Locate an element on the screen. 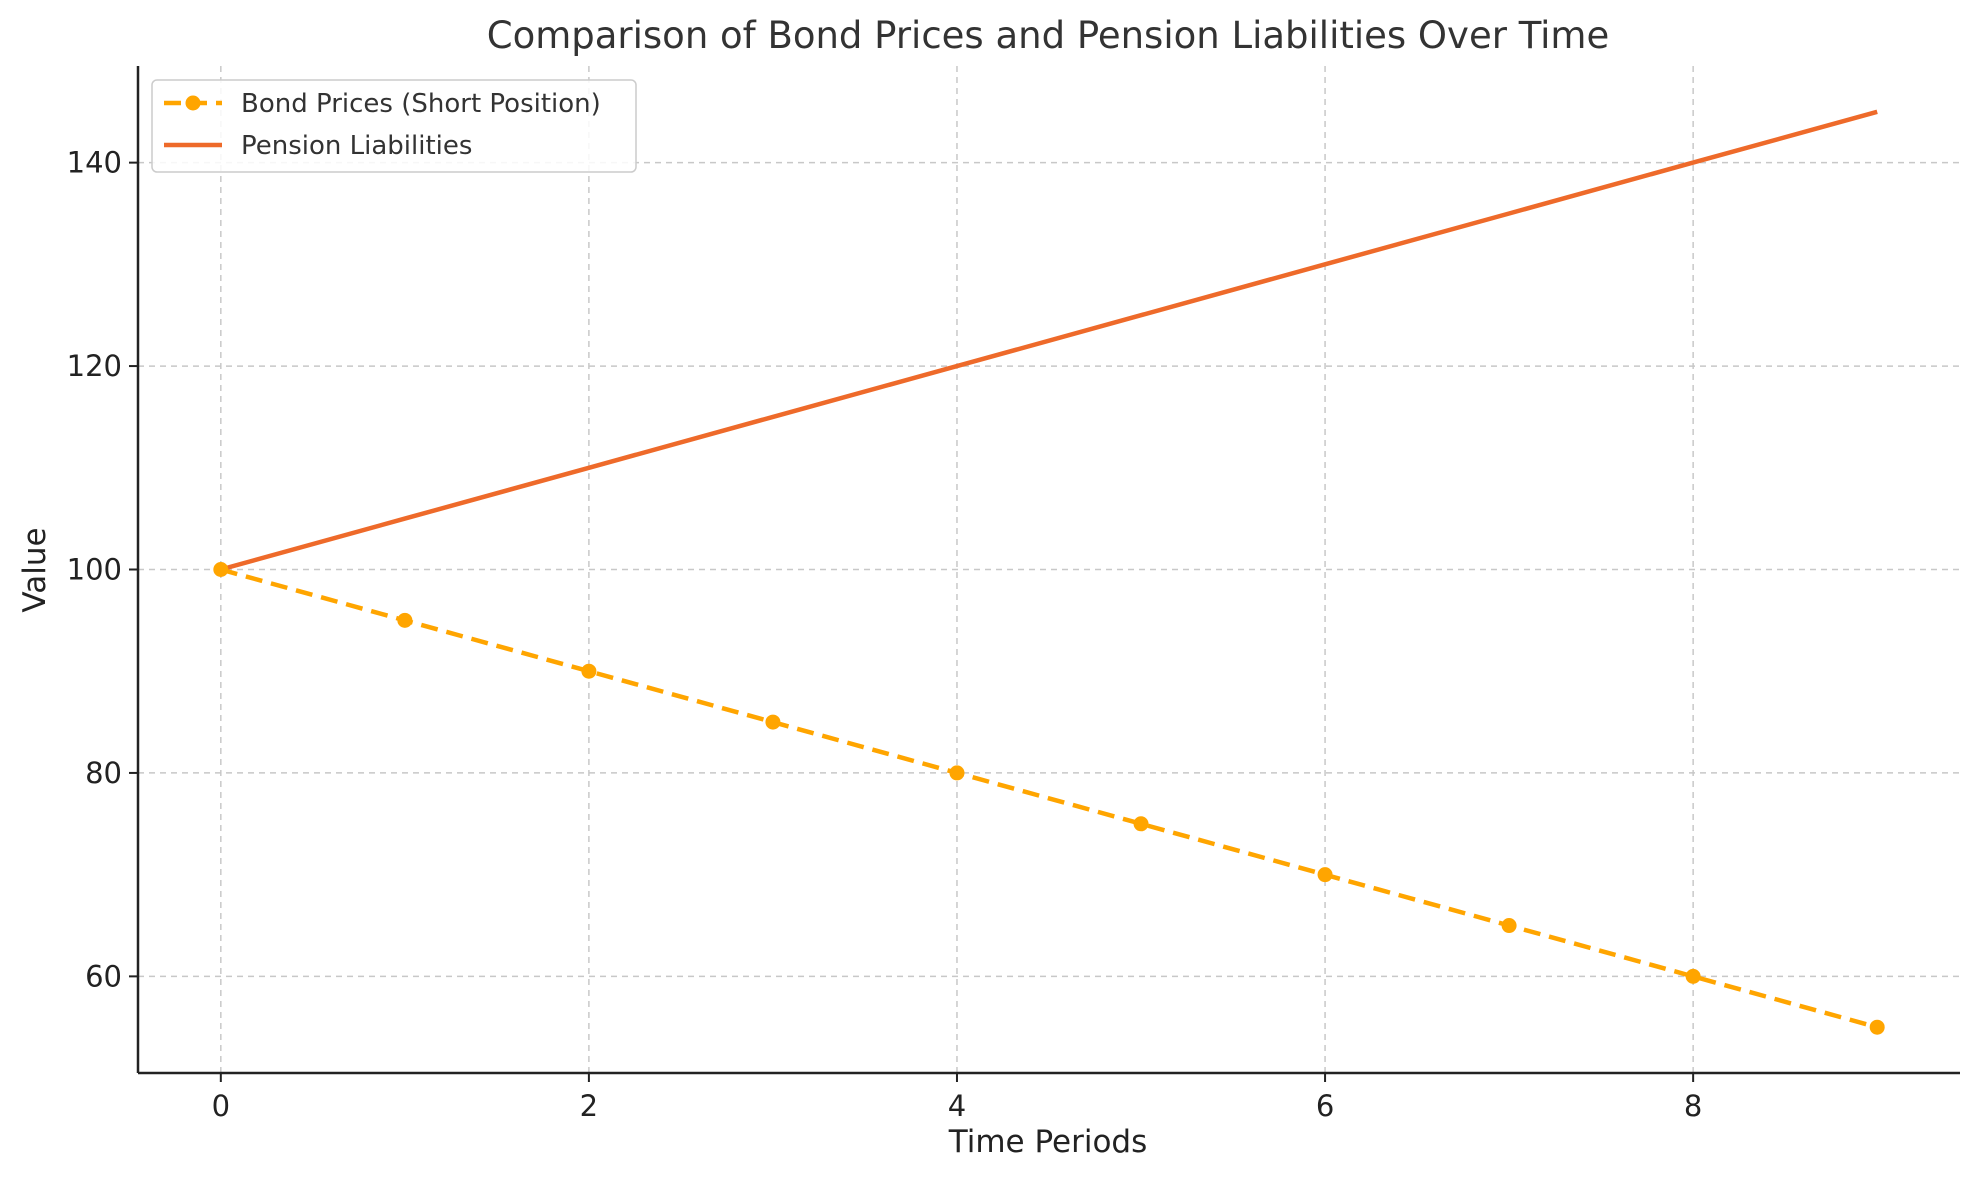 This screenshot has height=1180, width=1980. legend-label-pension-liabilities: Pension Liabilities is located at coordinates (356, 146).